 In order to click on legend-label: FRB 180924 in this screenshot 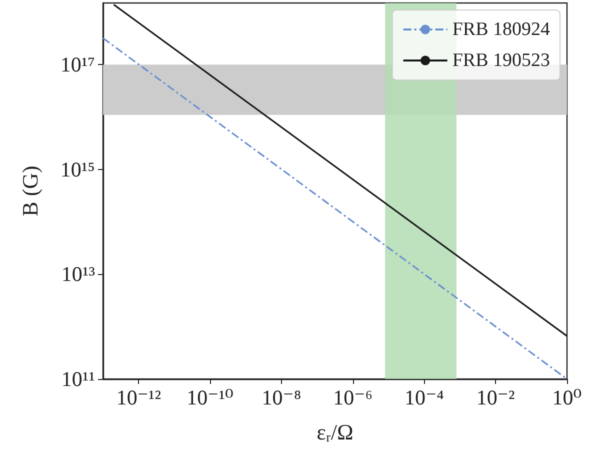, I will do `click(501, 29)`.